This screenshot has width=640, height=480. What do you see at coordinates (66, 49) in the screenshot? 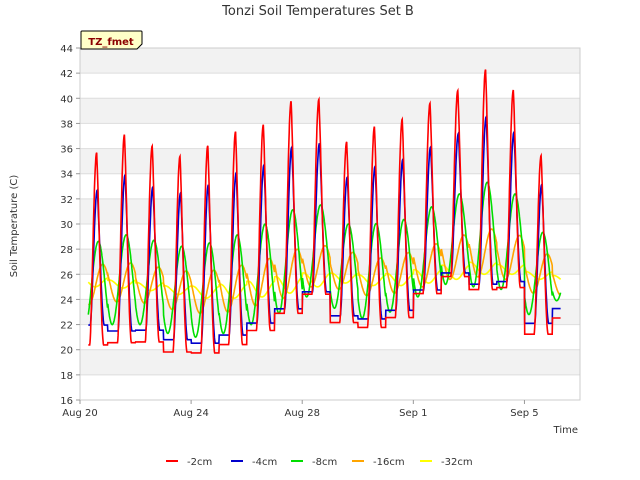
I see `y-tick-label: 44` at bounding box center [66, 49].